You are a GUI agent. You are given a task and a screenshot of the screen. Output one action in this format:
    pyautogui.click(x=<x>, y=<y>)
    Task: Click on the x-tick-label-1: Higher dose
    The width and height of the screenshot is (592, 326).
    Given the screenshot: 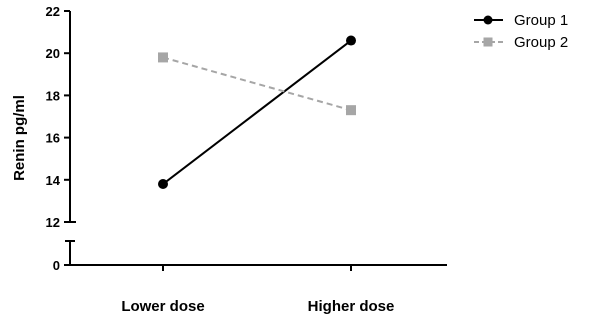 What is the action you would take?
    pyautogui.click(x=351, y=306)
    